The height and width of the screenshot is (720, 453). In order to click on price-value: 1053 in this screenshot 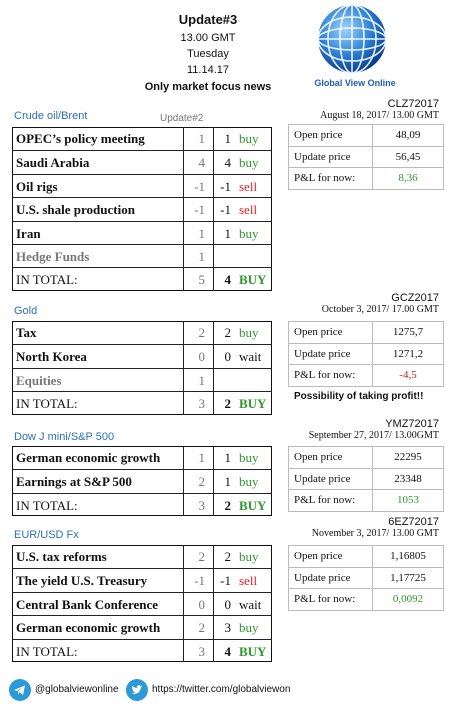, I will do `click(408, 500)`.